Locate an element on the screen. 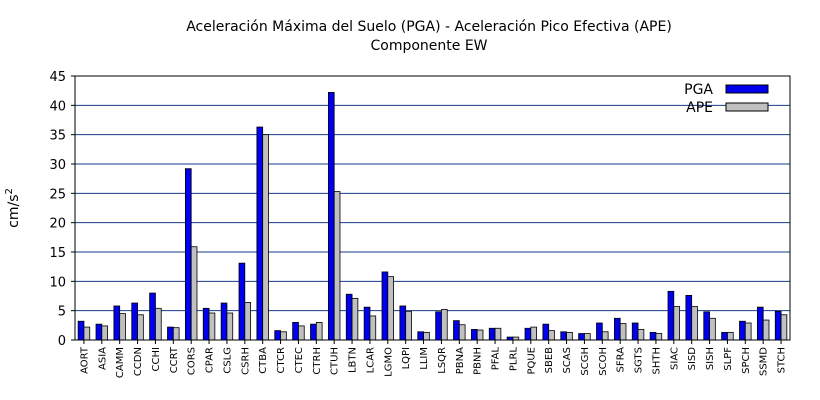 The height and width of the screenshot is (400, 820). y-tick-label-45: 45 is located at coordinates (57, 77).